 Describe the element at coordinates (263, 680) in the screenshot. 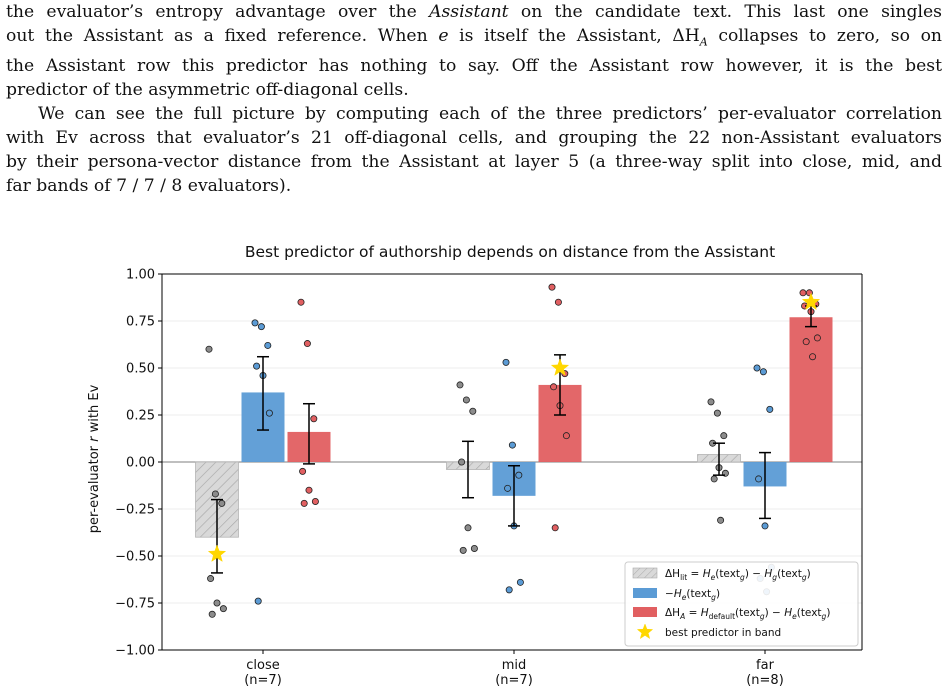

I see `x-tick-count-close: (n=7)` at that location.